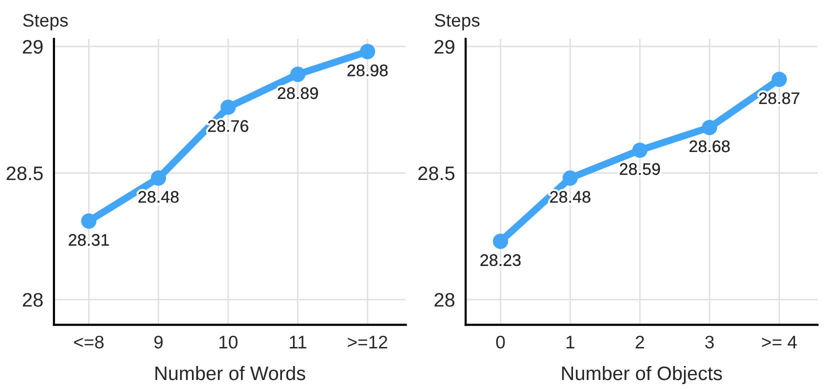 This screenshot has width=830, height=389. Describe the element at coordinates (640, 169) in the screenshot. I see `data-label: 28.59` at that location.